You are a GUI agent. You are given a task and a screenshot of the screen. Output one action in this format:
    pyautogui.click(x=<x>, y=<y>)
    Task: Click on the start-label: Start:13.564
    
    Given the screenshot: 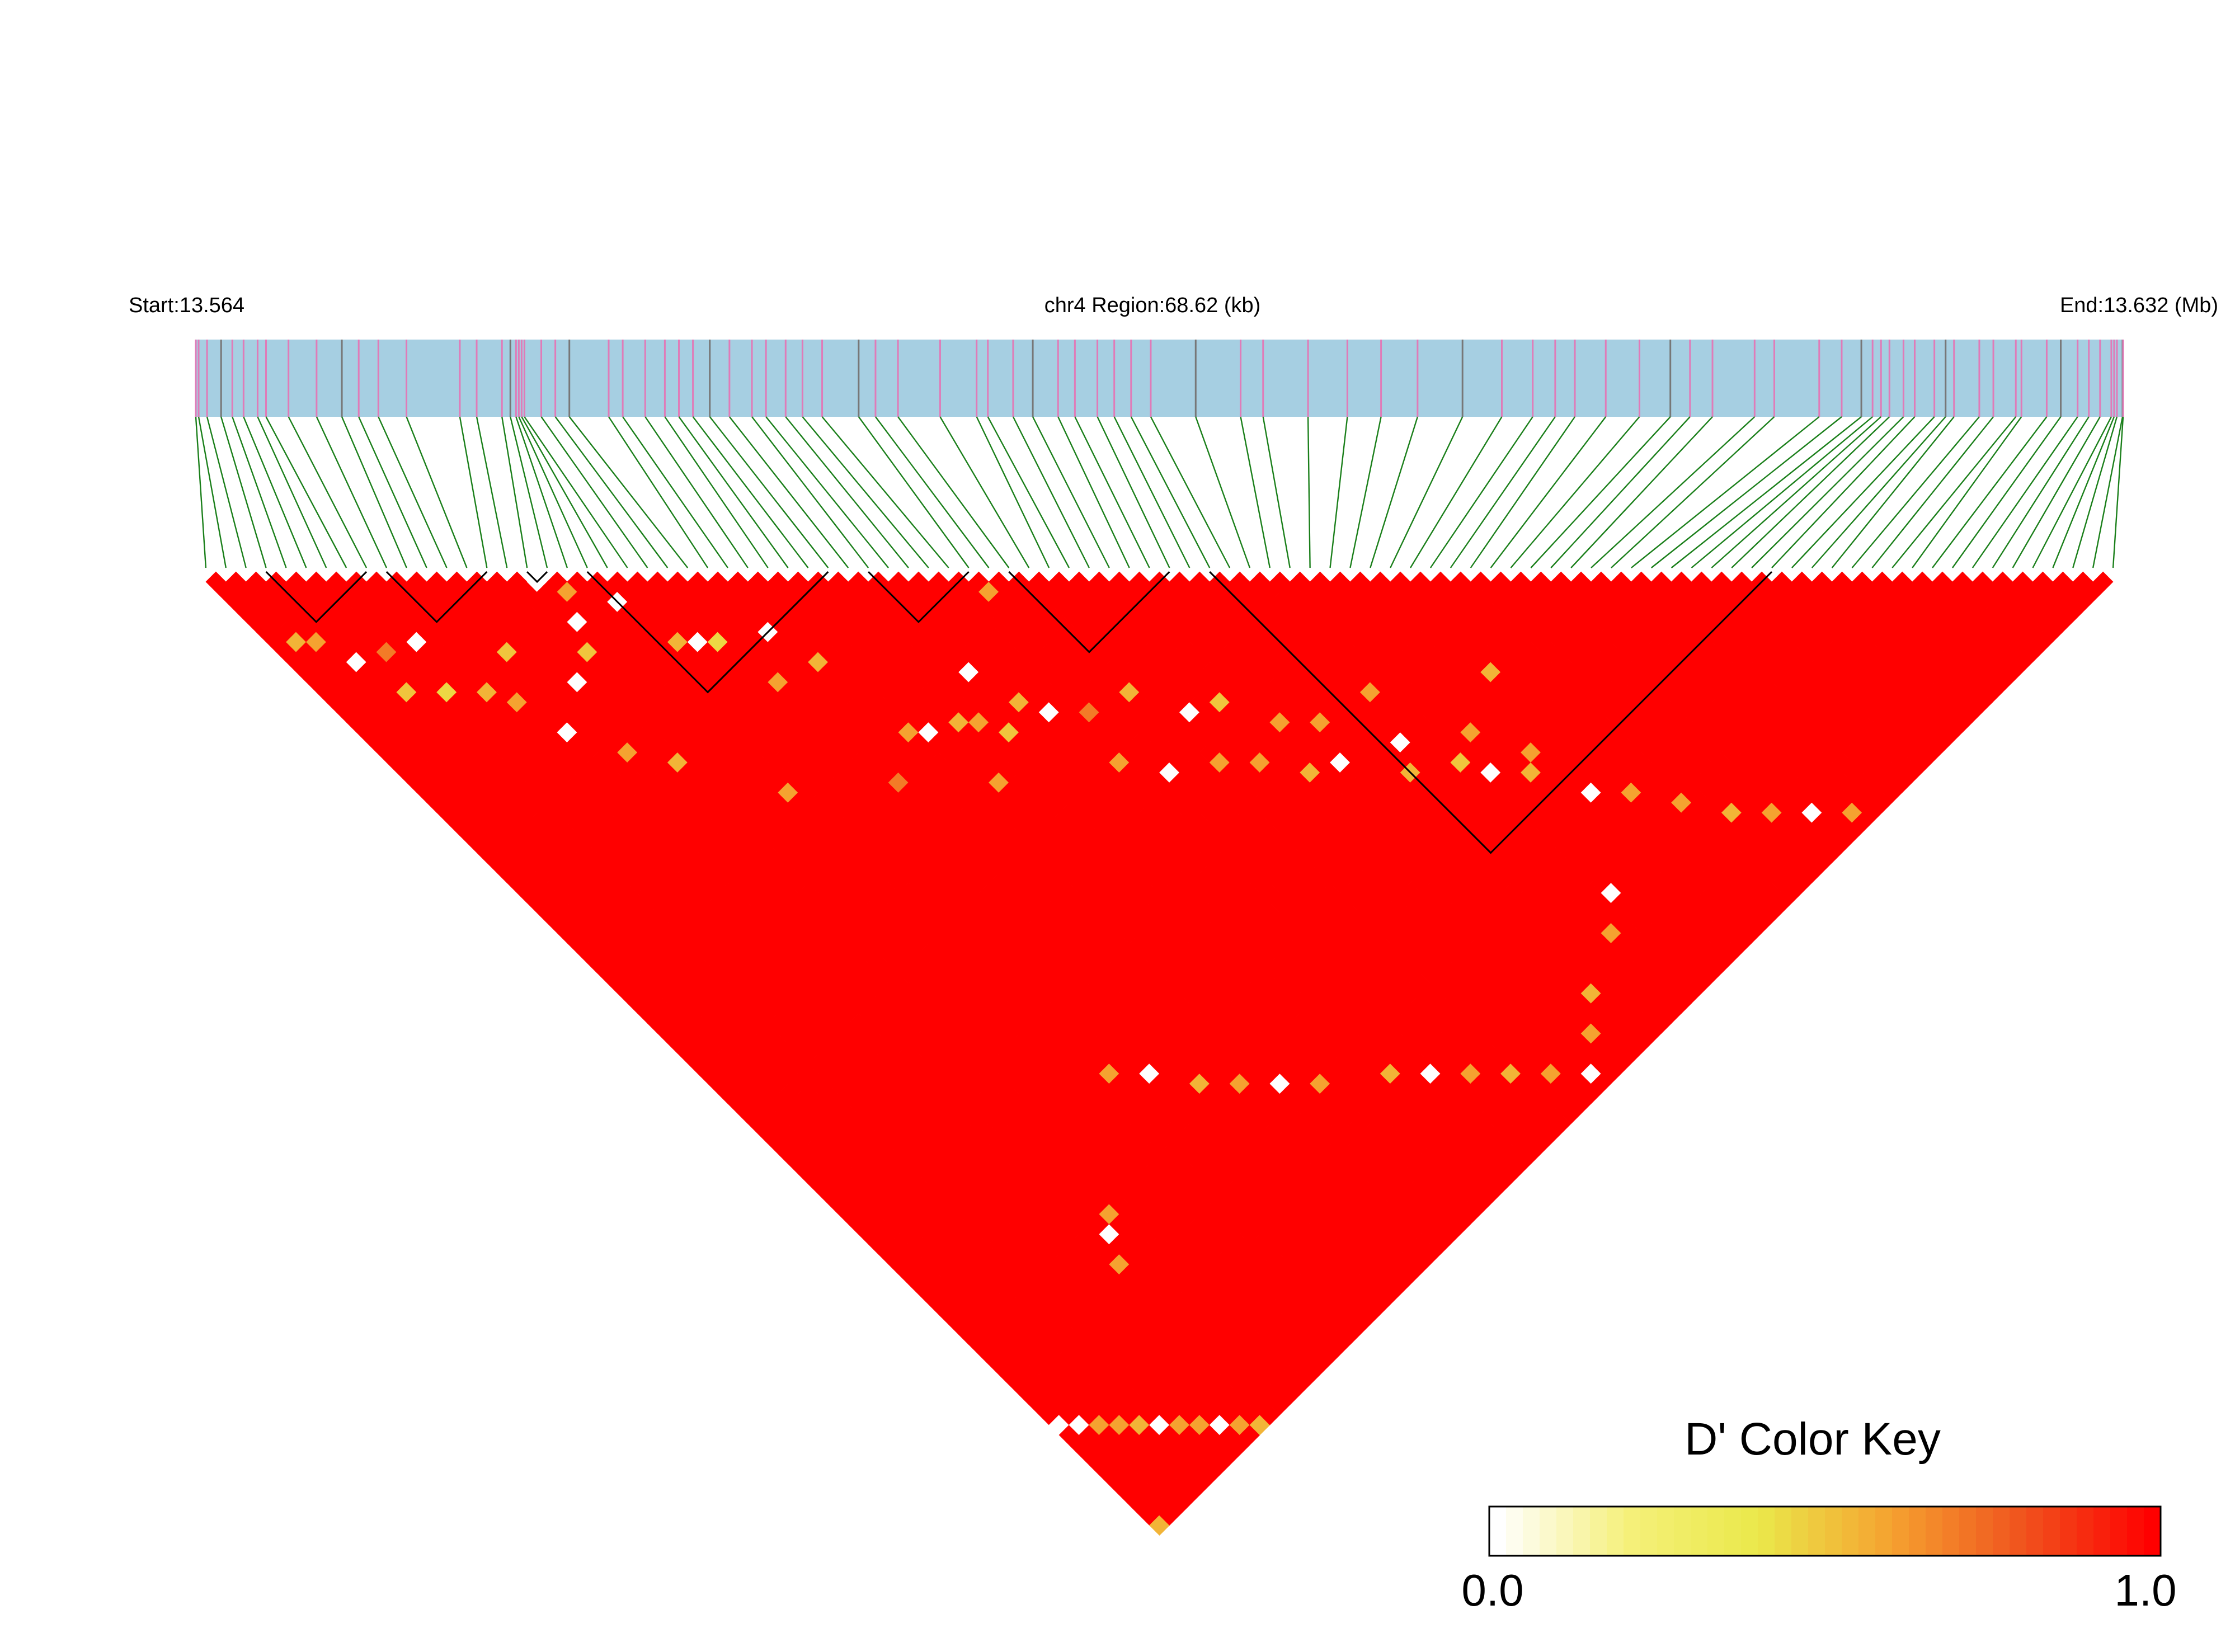 What is the action you would take?
    pyautogui.click(x=186, y=306)
    